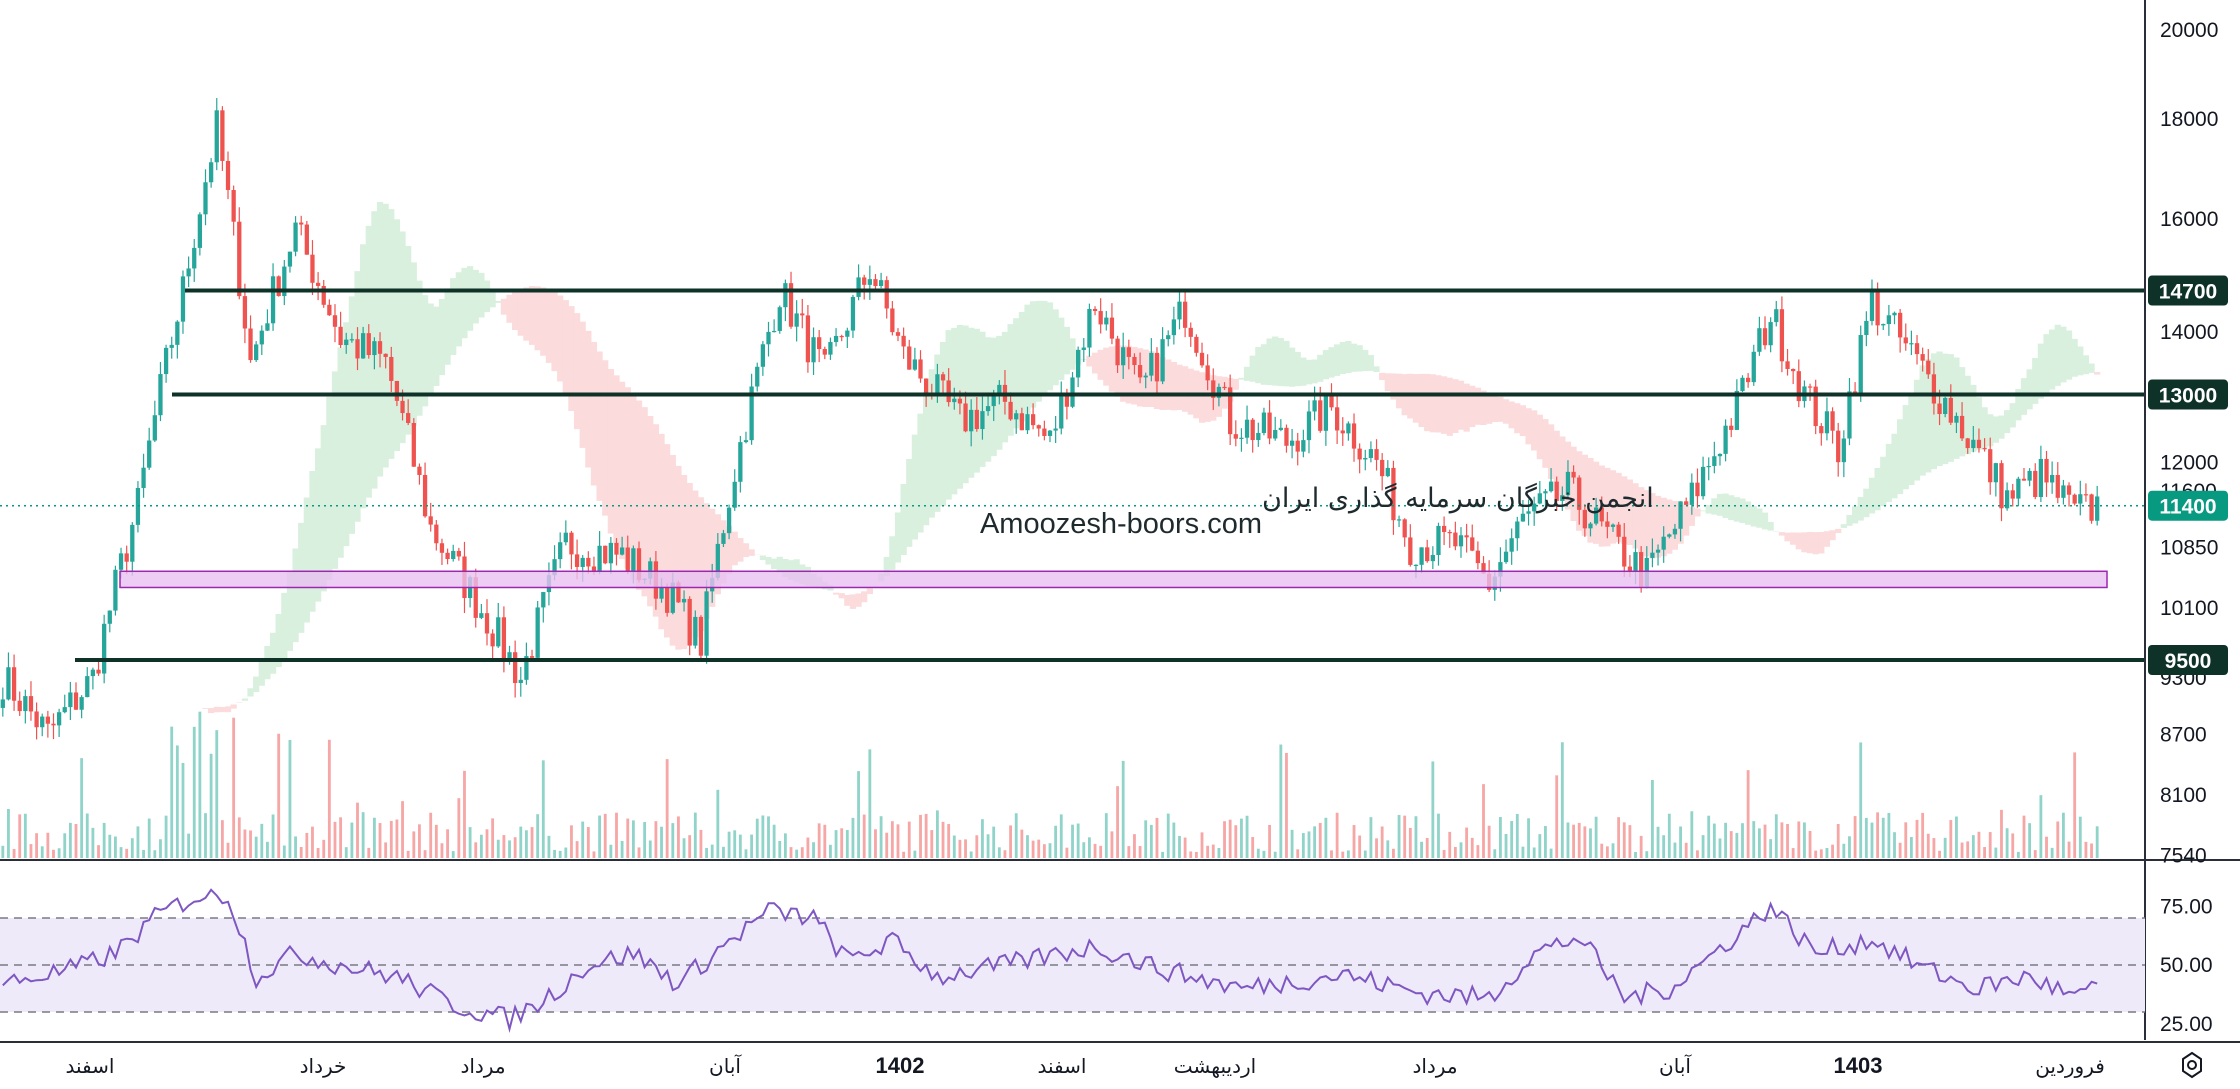  Describe the element at coordinates (1113, 579) in the screenshot. I see `support-zone` at that location.